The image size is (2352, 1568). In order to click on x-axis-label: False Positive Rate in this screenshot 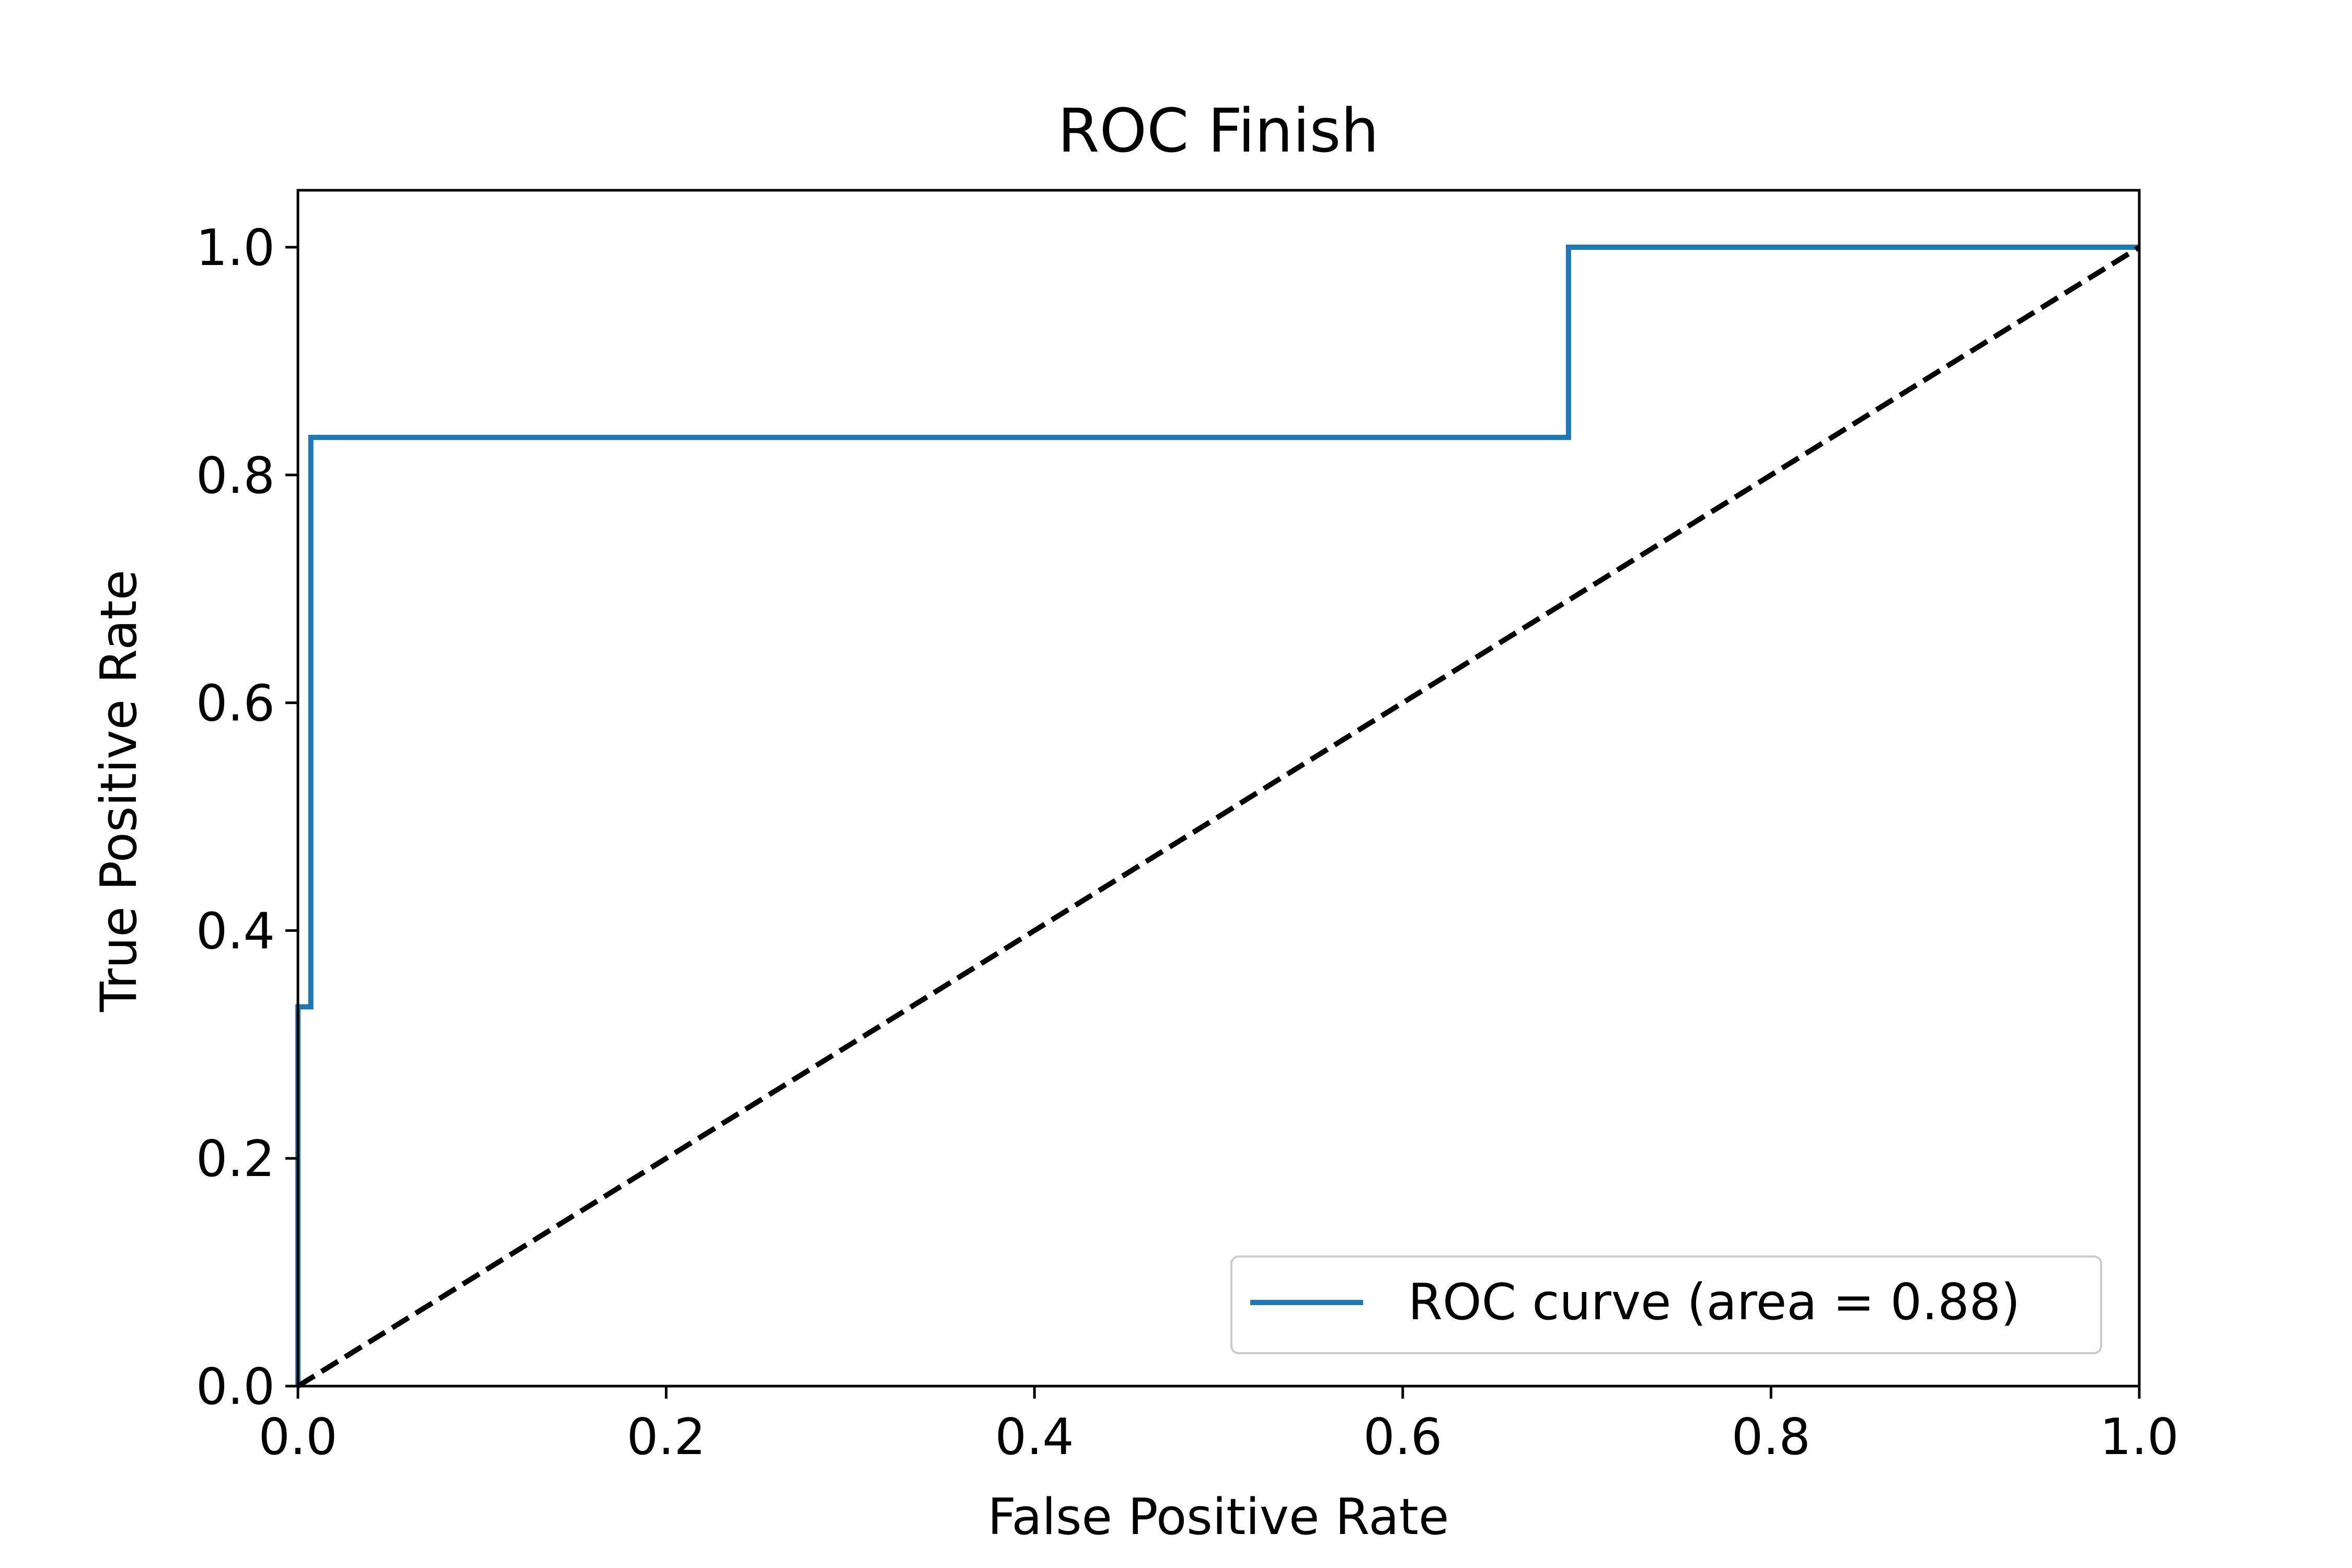, I will do `click(1218, 1517)`.